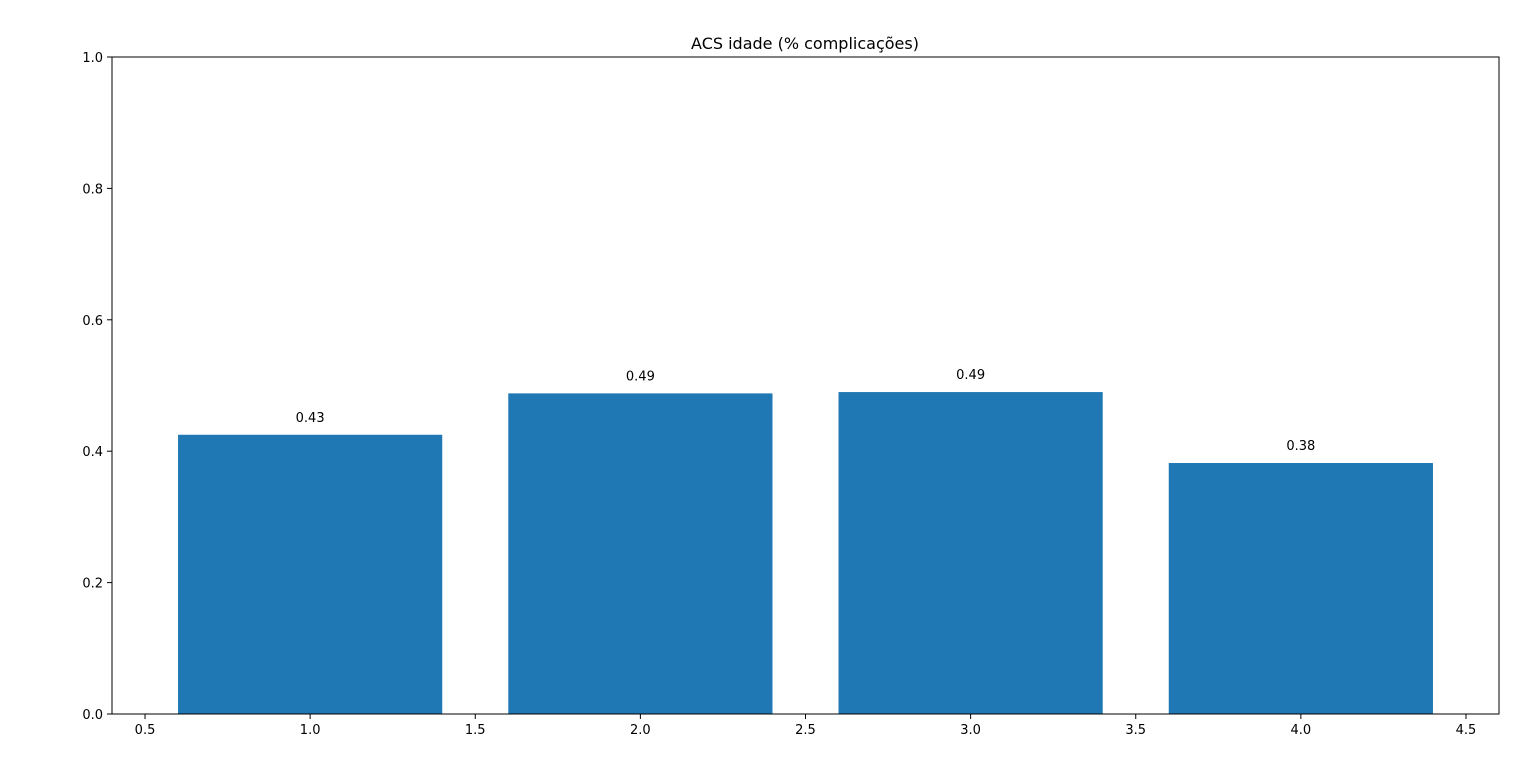  I want to click on x-tick-label: 3.0, so click(970, 730).